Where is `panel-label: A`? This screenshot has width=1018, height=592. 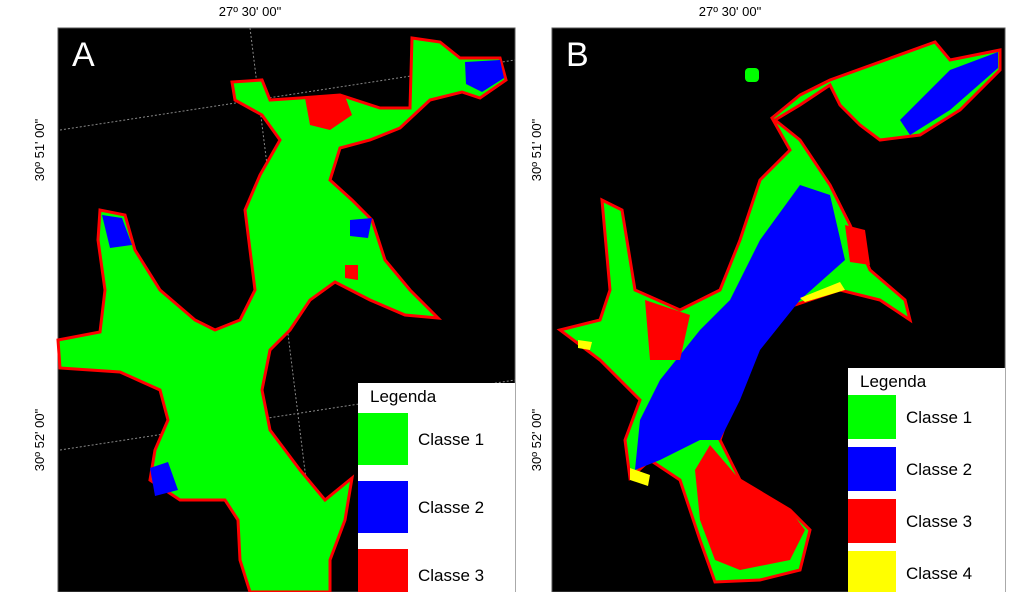
panel-label: A is located at coordinates (83, 55).